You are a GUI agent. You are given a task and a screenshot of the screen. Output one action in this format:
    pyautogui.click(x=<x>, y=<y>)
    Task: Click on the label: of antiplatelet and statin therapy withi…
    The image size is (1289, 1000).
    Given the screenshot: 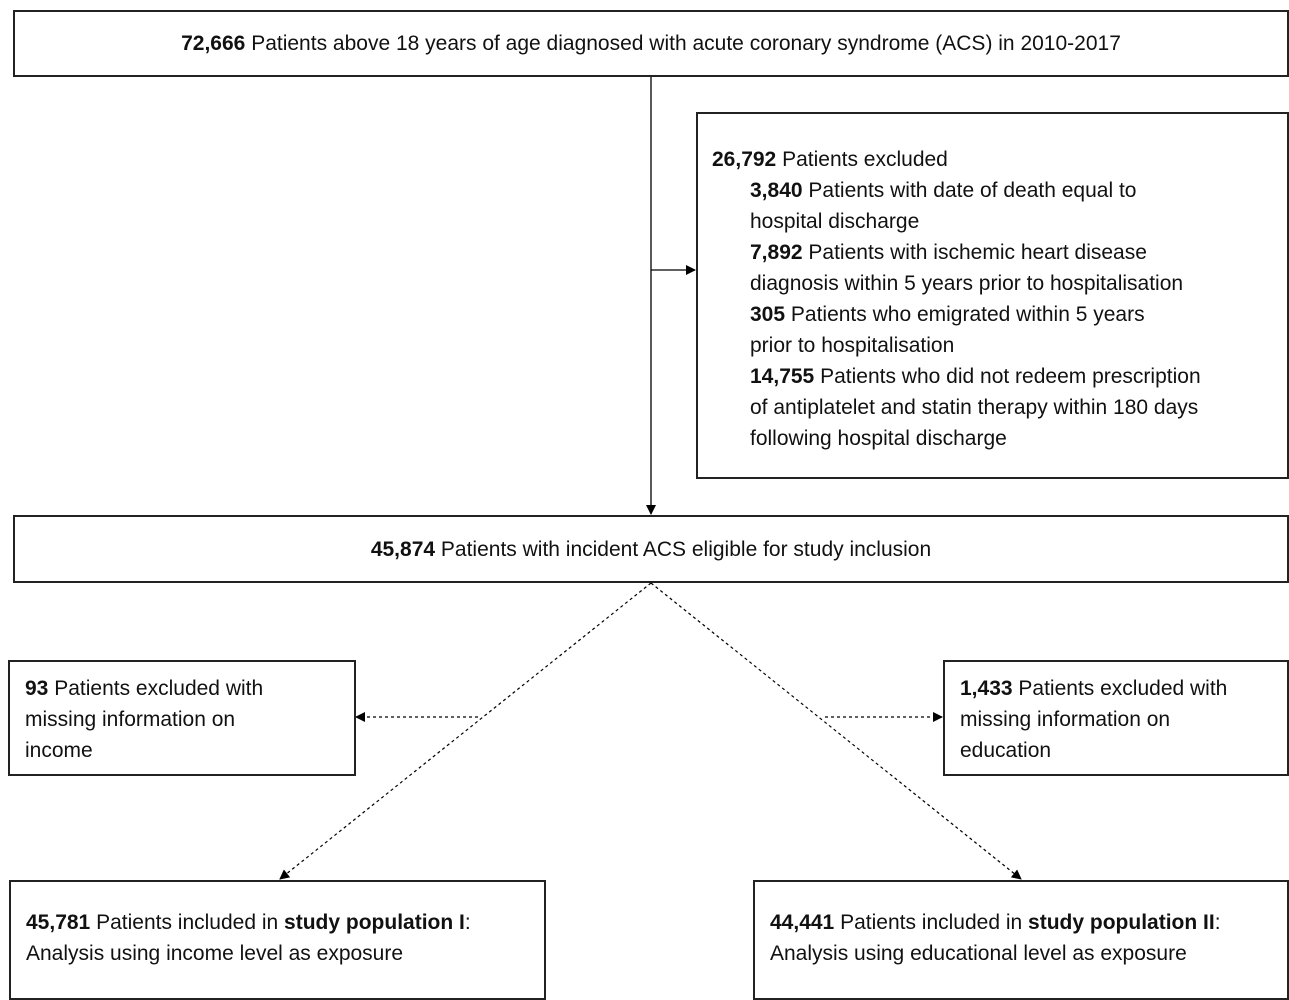 What is the action you would take?
    pyautogui.click(x=974, y=407)
    